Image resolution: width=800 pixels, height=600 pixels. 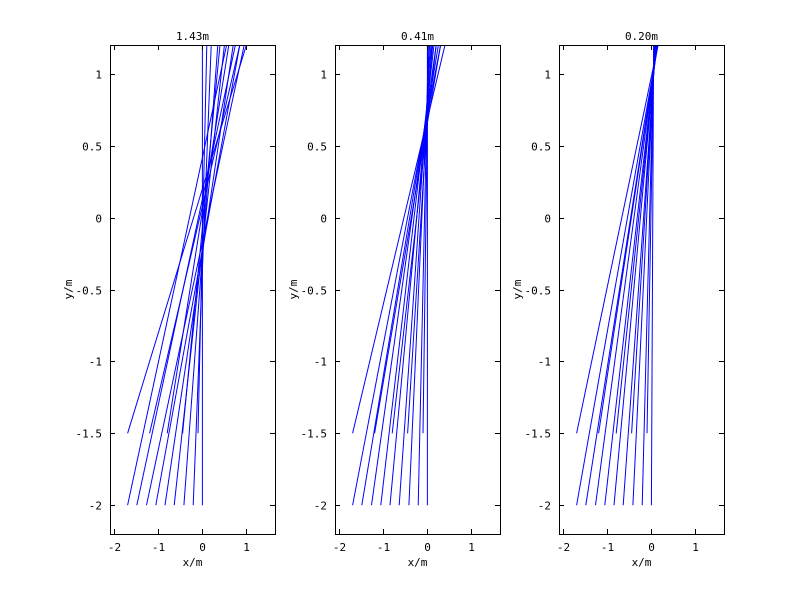 I want to click on subplot-title: 0.41m, so click(x=417, y=36).